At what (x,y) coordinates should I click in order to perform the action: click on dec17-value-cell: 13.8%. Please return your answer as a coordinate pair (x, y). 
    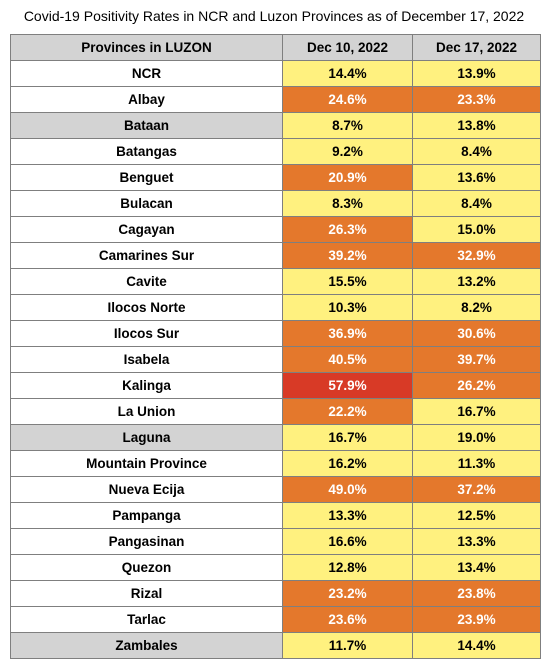
    Looking at the image, I should click on (476, 125).